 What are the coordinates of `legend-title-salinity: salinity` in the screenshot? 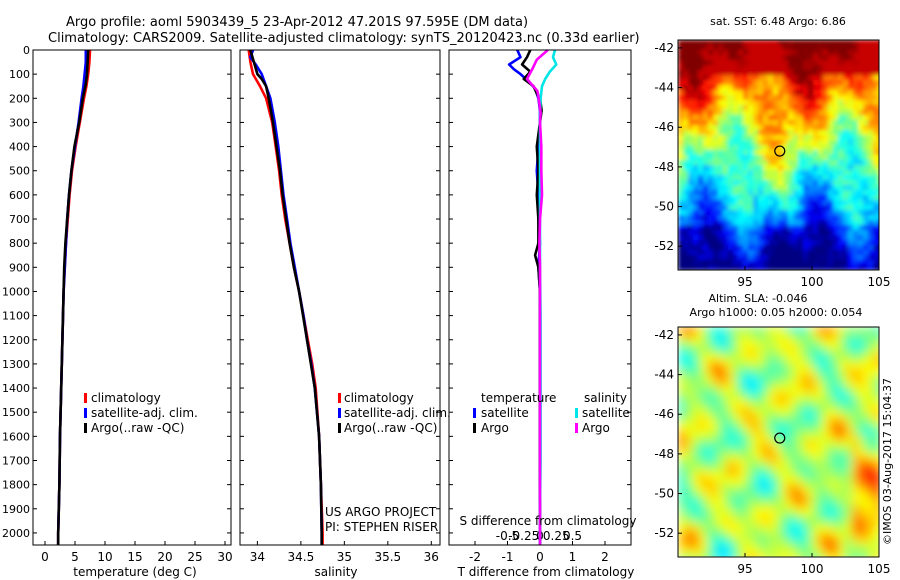 It's located at (605, 398).